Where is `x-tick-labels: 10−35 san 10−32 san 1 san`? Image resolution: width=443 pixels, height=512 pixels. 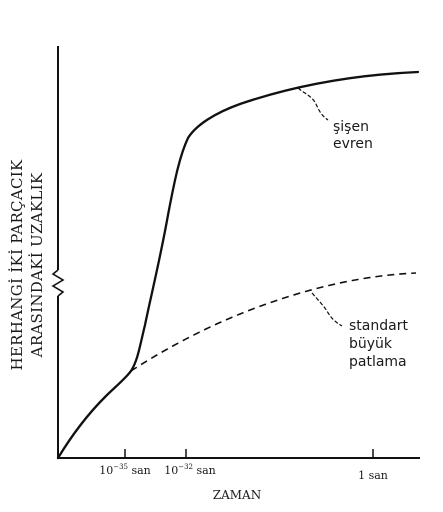 x-tick-labels: 10−35 san 10−32 san 1 san is located at coordinates (243, 472).